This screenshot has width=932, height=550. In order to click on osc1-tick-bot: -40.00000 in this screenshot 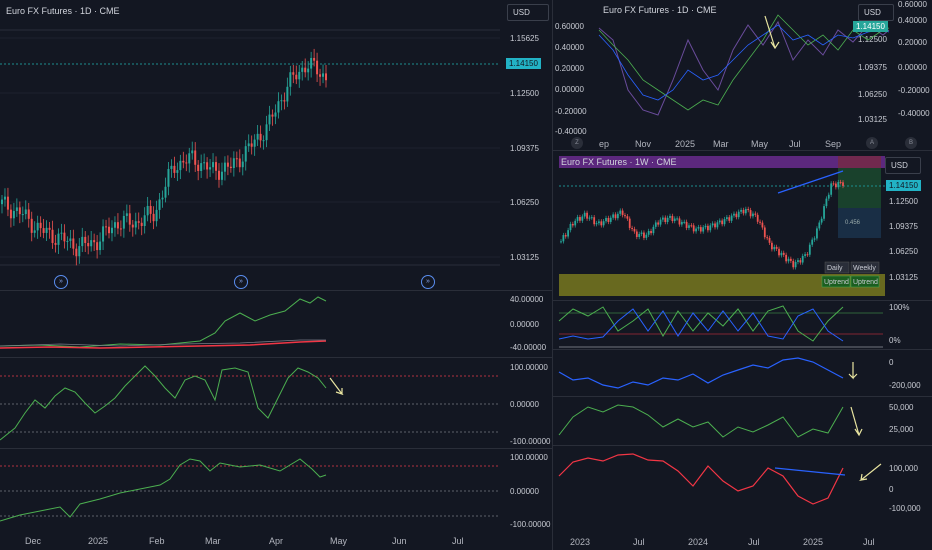, I will do `click(528, 347)`.